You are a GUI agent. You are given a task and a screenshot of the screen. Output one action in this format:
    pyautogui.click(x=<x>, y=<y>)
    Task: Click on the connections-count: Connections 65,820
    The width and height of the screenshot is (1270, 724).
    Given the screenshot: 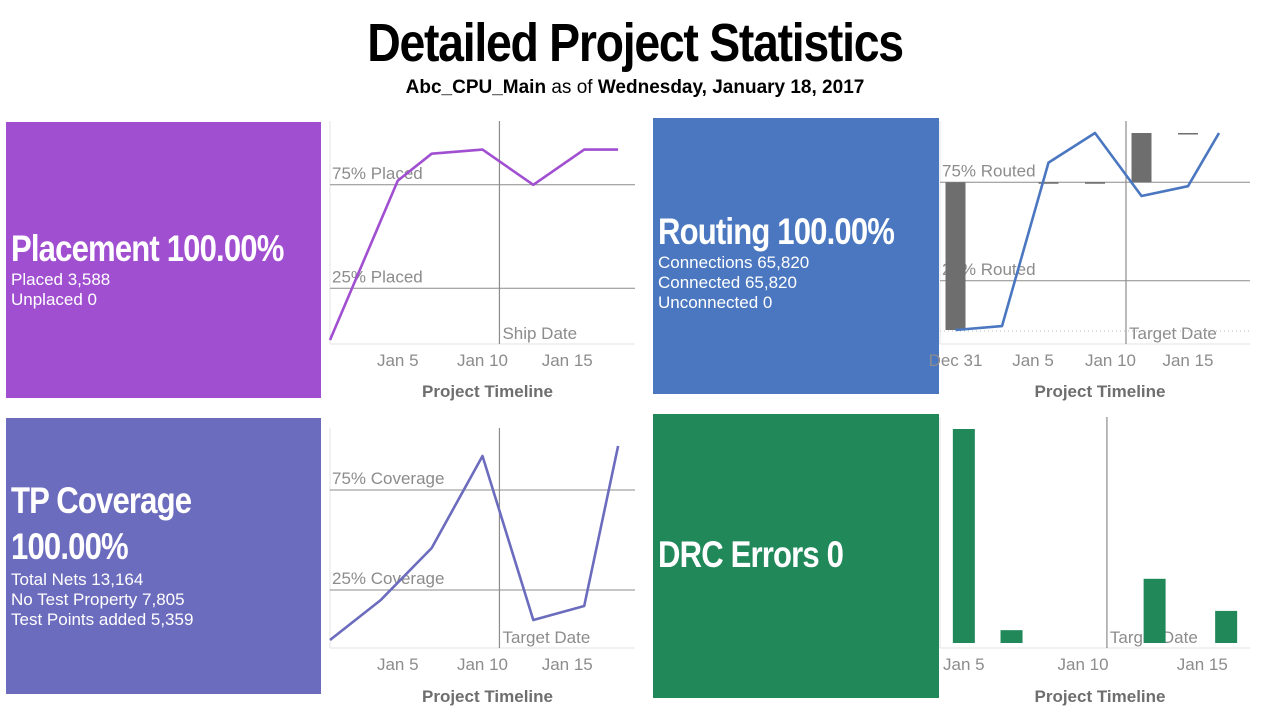 What is the action you would take?
    pyautogui.click(x=734, y=262)
    